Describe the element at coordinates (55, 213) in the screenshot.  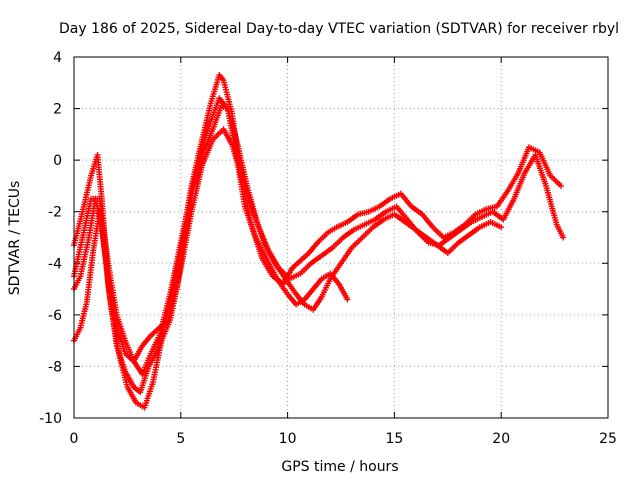
I see `y-tick-label: -2` at that location.